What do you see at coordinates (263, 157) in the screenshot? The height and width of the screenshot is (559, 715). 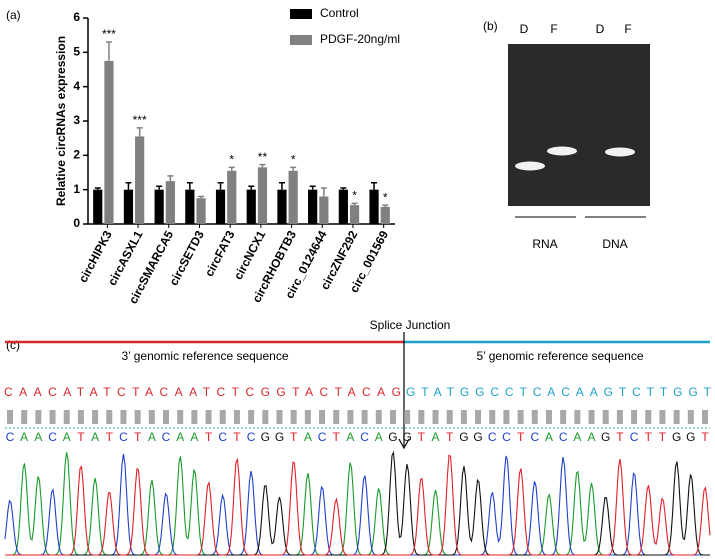 I see `significance: **` at bounding box center [263, 157].